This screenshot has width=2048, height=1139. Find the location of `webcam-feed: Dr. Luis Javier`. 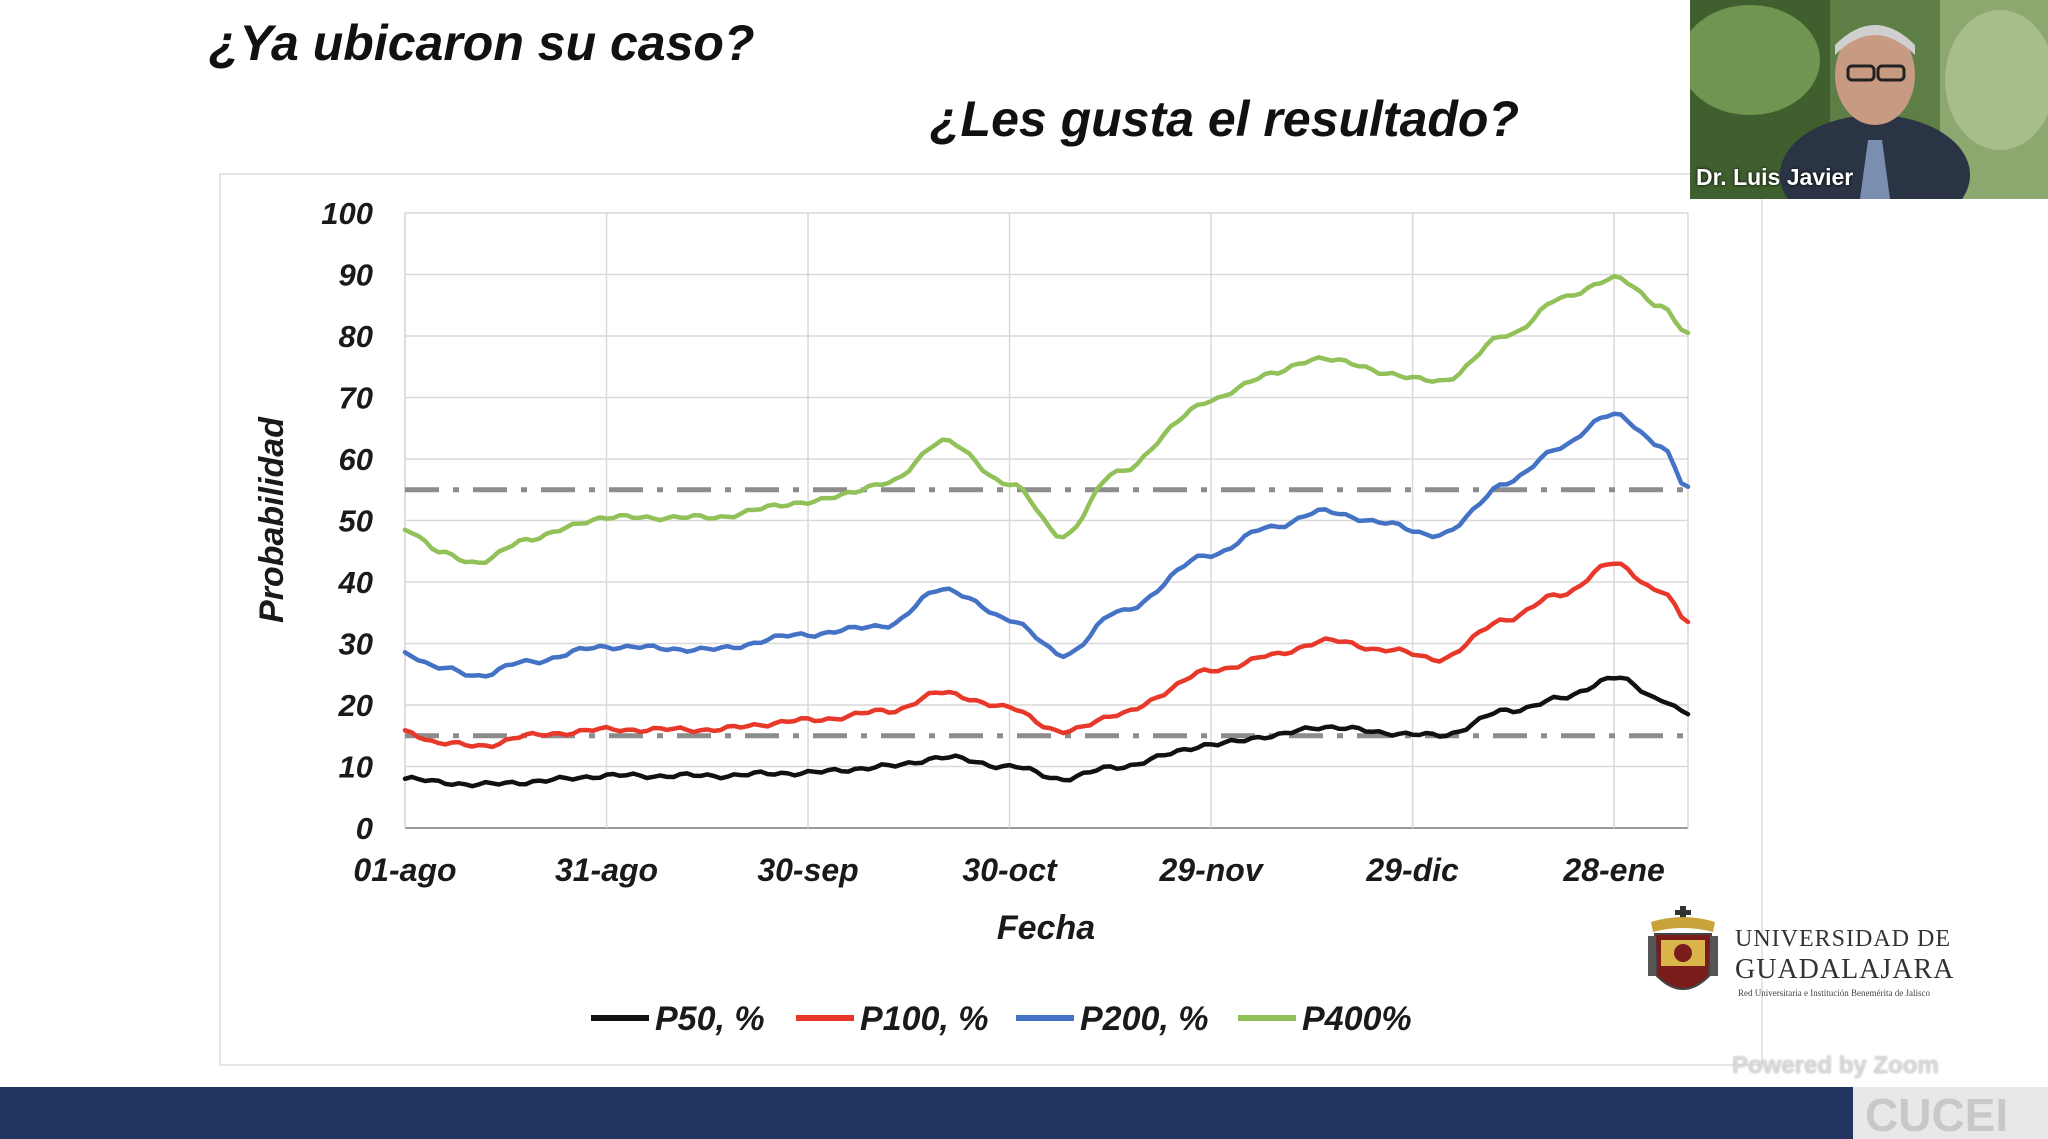

webcam-feed: Dr. Luis Javier is located at coordinates (1869, 99).